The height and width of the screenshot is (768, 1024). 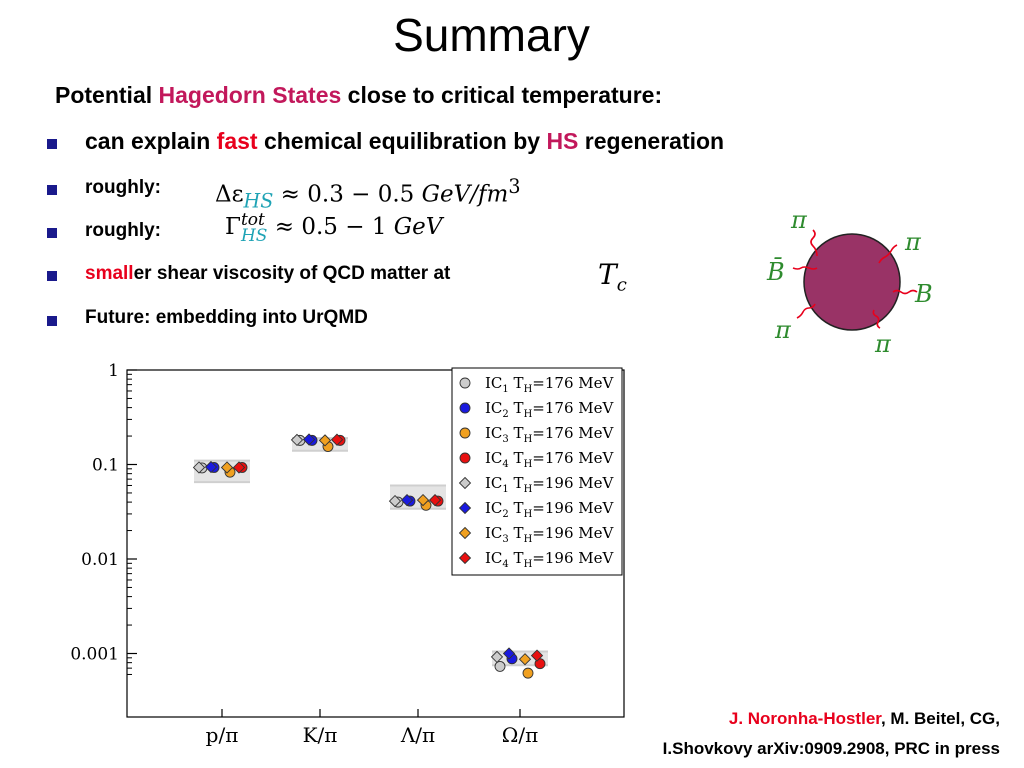 I want to click on bullet-1-highlight: fast, so click(x=237, y=141).